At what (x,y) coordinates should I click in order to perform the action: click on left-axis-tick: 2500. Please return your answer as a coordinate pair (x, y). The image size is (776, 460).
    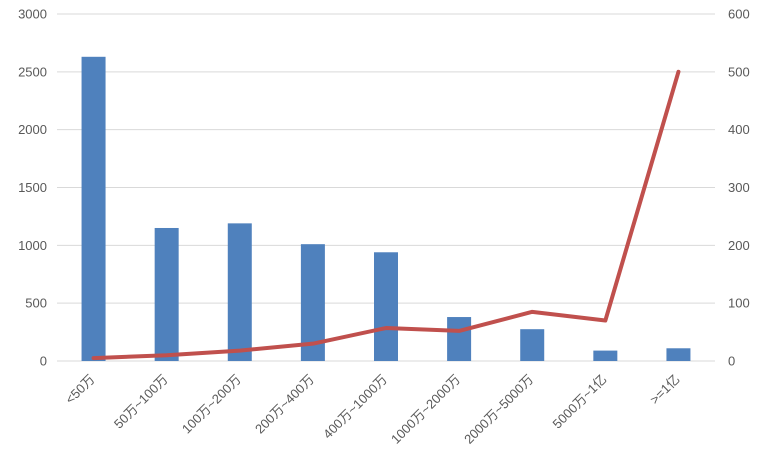
    Looking at the image, I should click on (32, 71).